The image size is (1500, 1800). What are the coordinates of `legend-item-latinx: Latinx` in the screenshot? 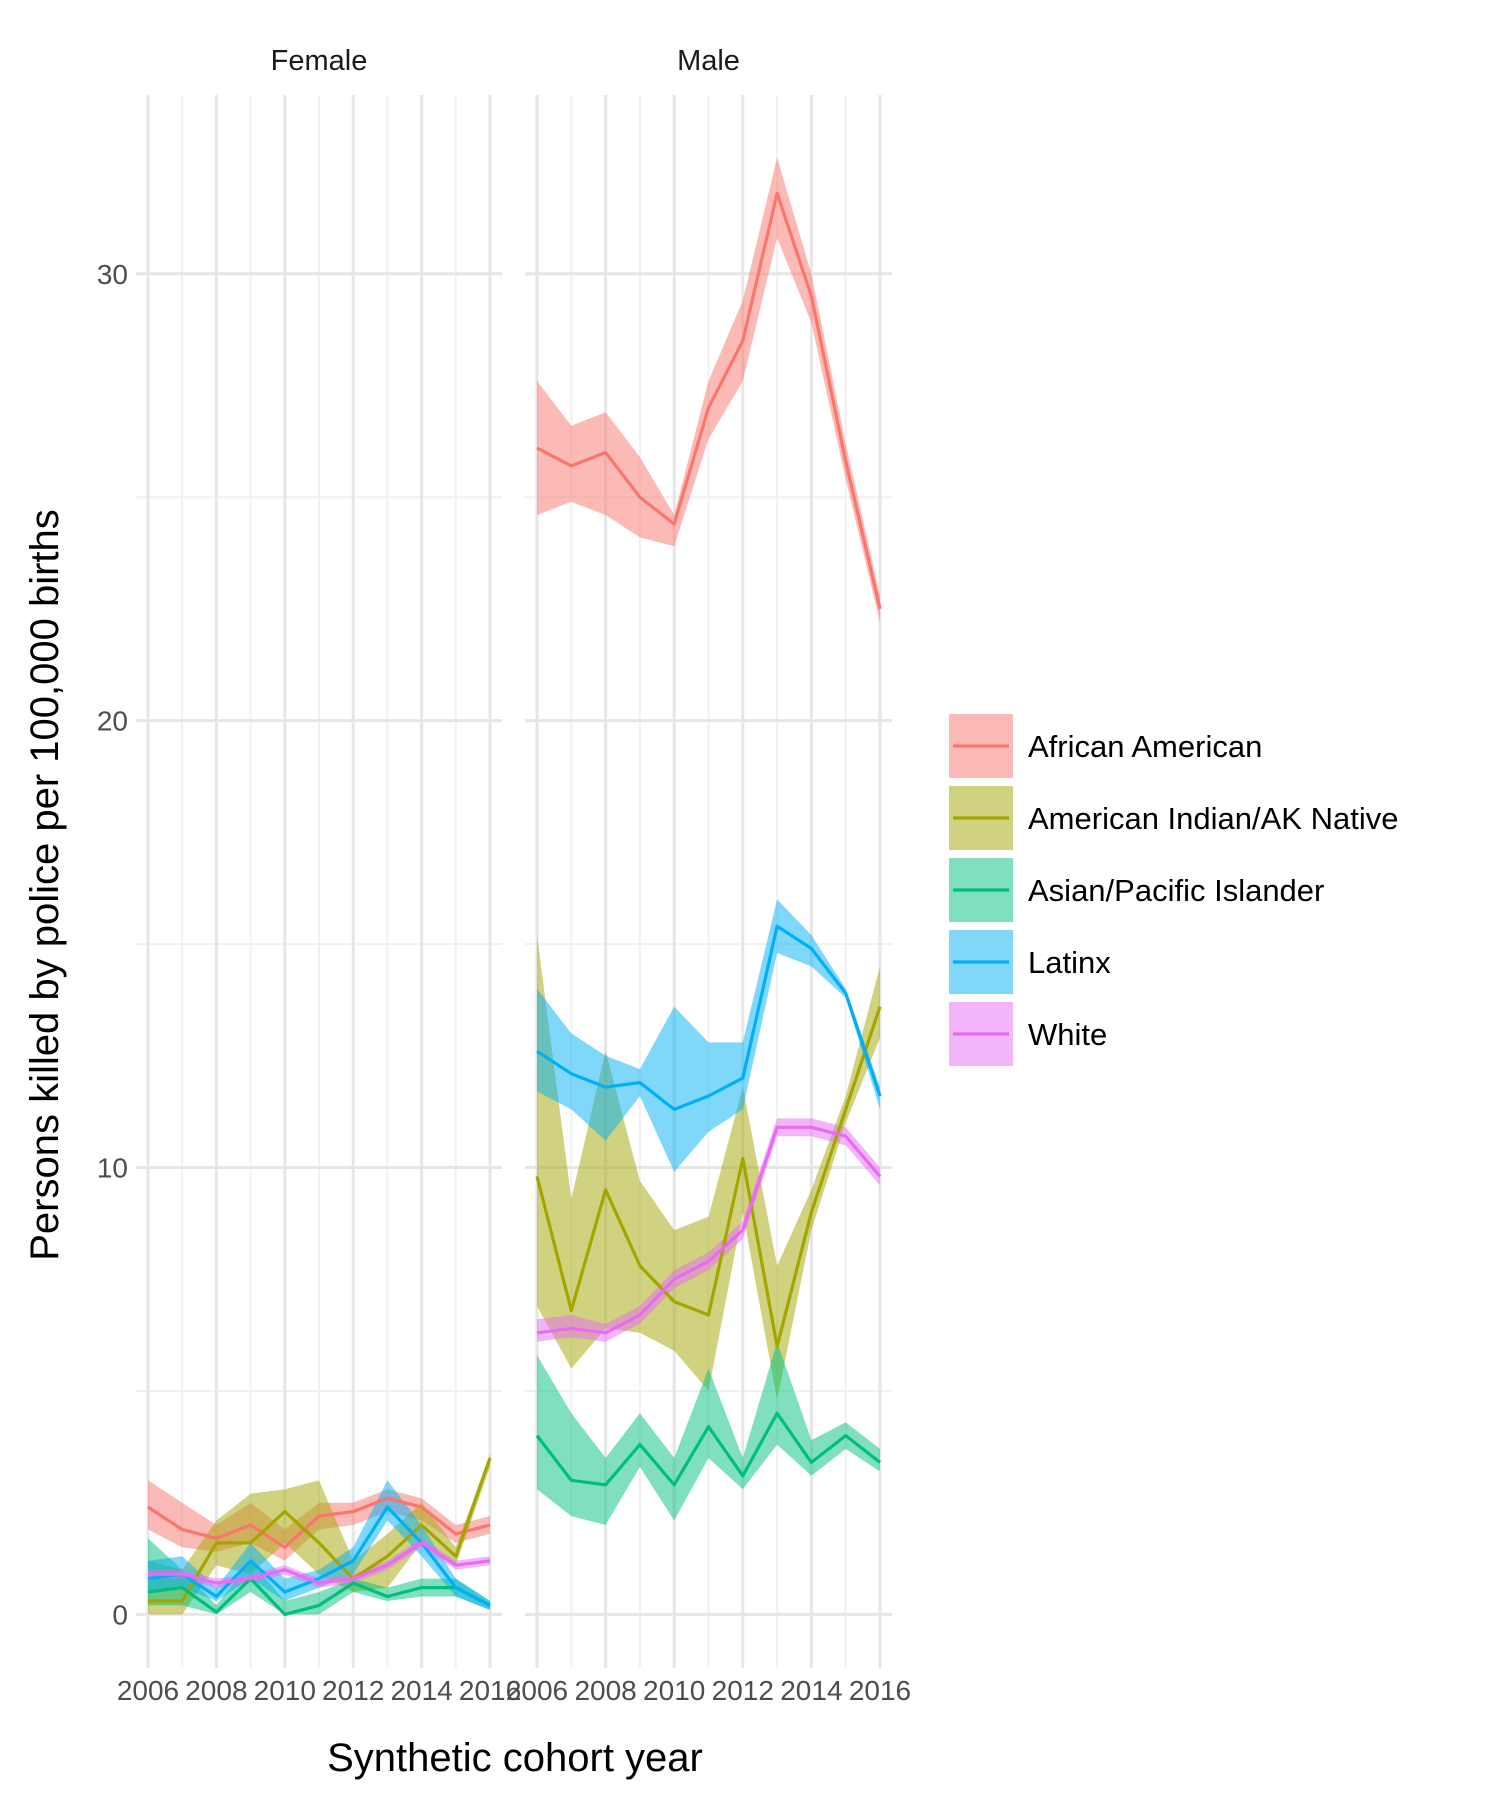 It's located at (1030, 962).